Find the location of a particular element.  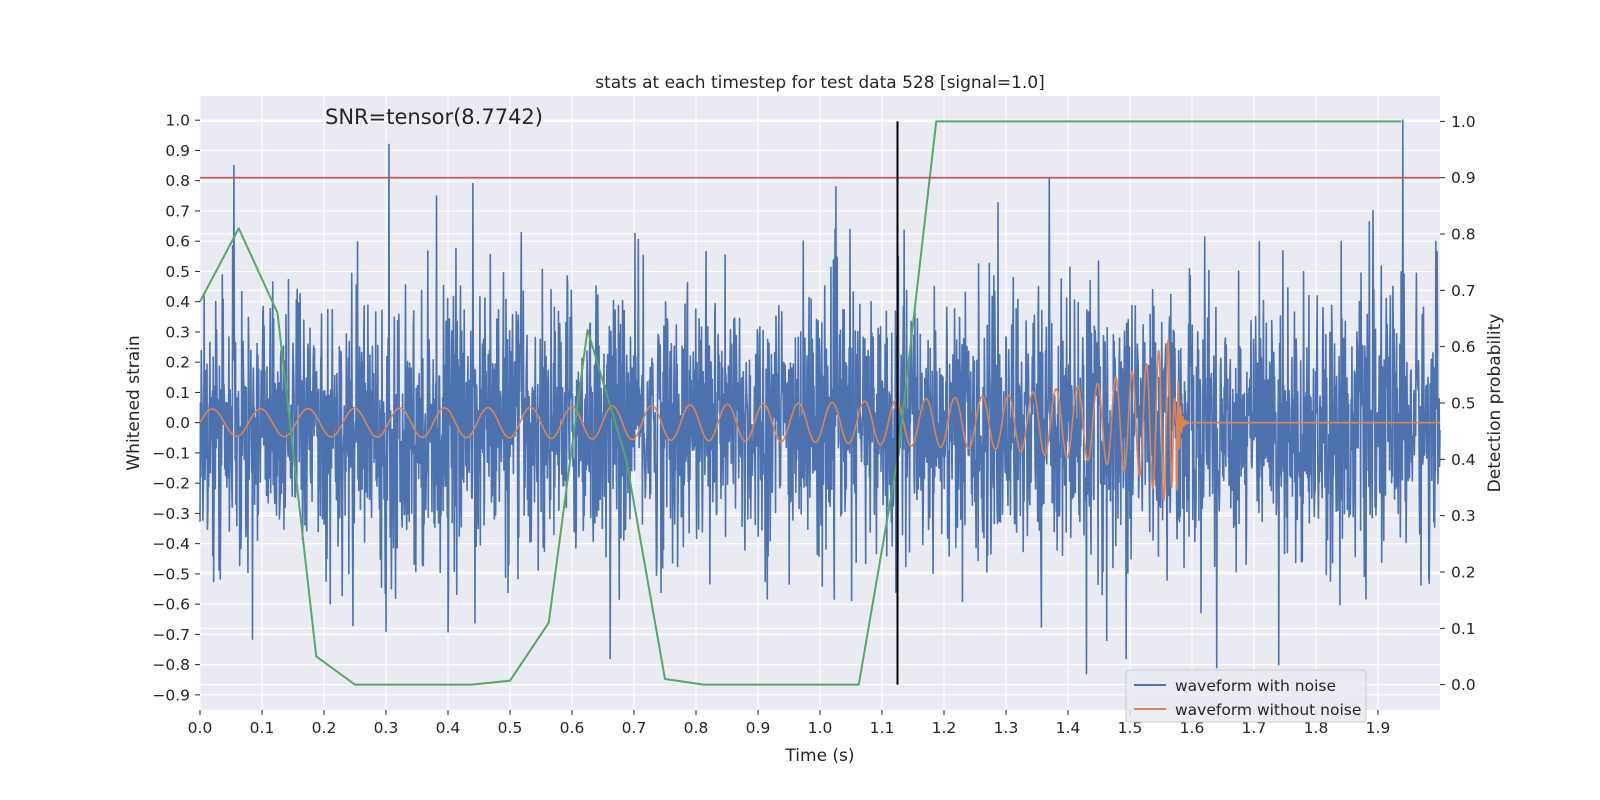

snr-annotation: SNR=tensor(8.7742) is located at coordinates (434, 117).